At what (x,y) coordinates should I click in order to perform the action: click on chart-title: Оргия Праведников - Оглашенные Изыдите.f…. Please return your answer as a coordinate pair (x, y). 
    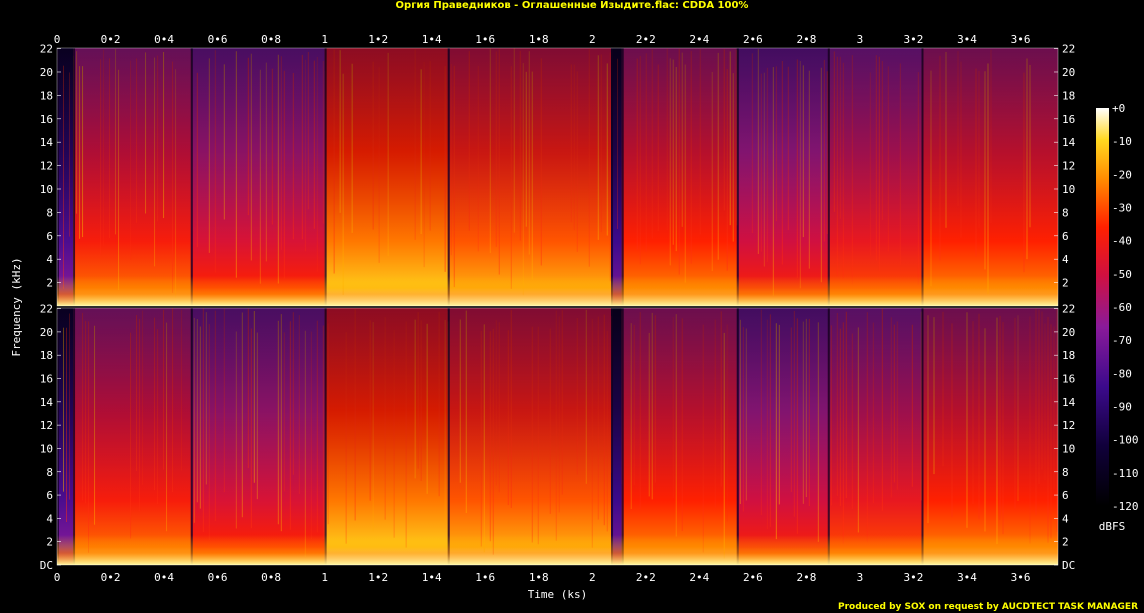
    Looking at the image, I should click on (572, 5).